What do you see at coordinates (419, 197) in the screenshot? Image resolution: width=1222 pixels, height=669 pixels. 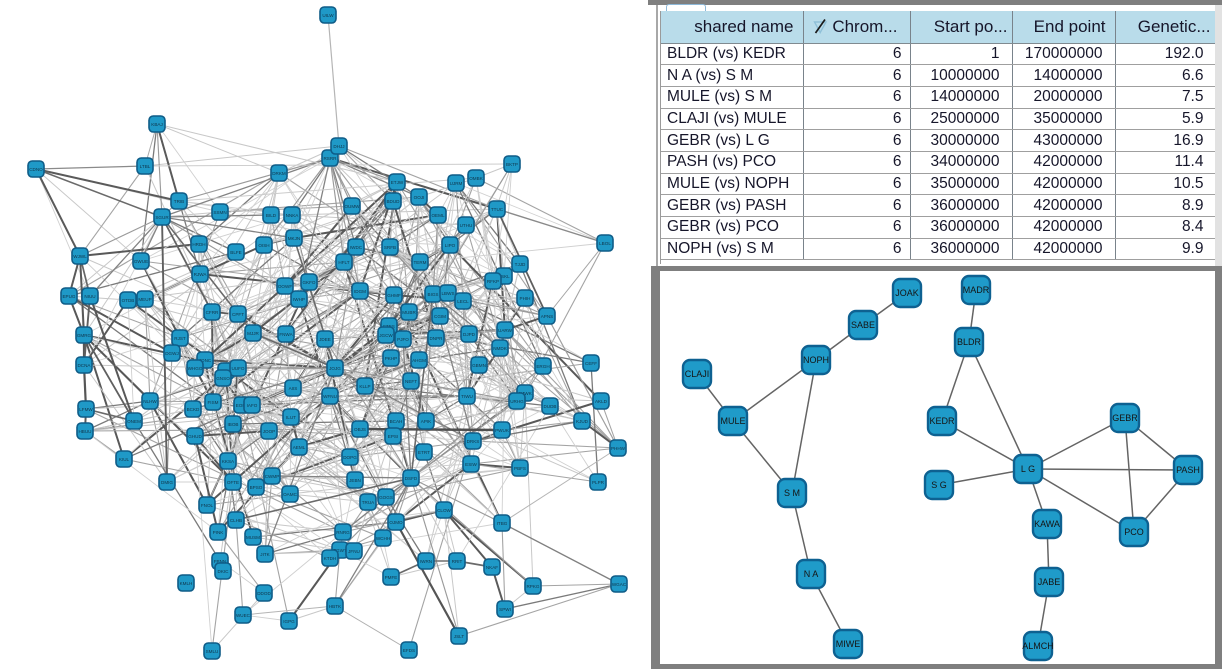 I see `svg-text: OOJI` at bounding box center [419, 197].